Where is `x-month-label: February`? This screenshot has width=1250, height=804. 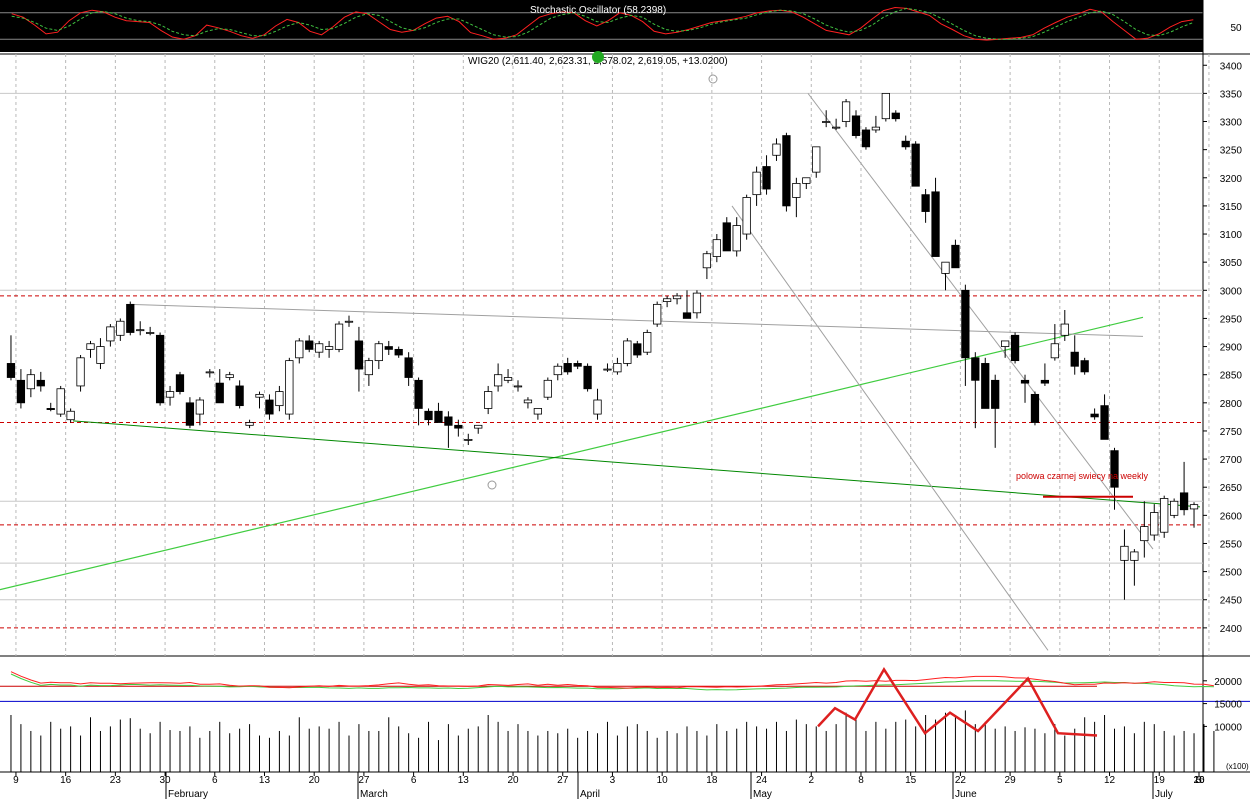
x-month-label: February is located at coordinates (188, 794).